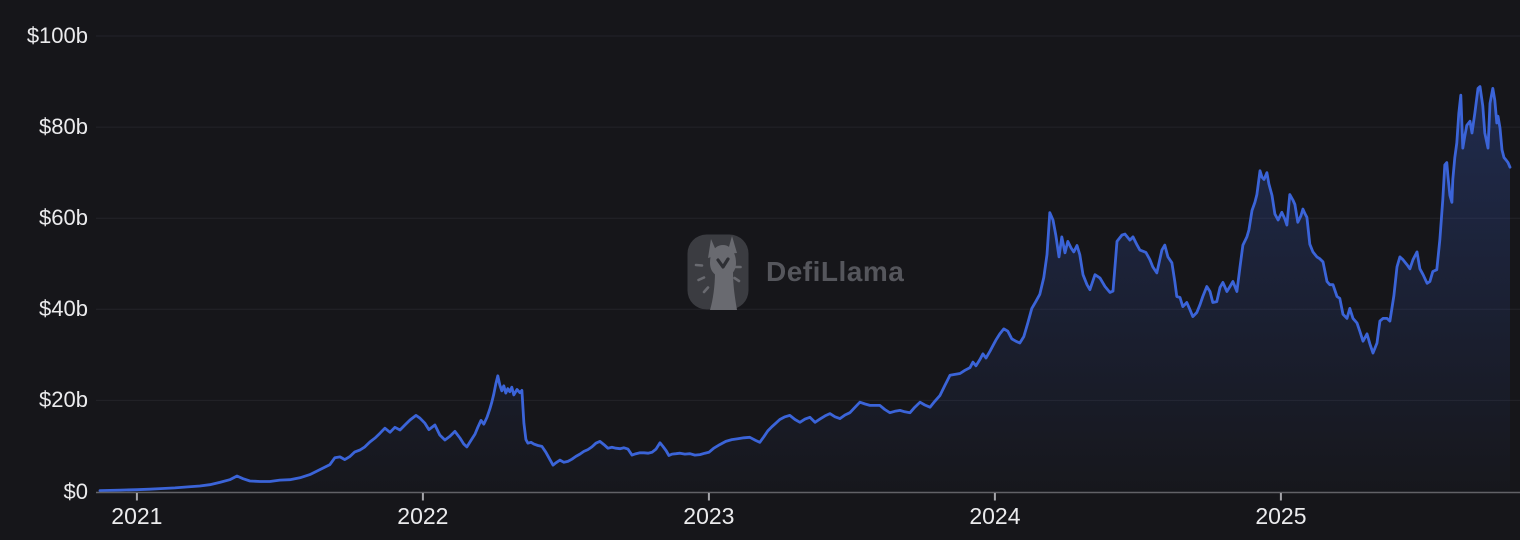 The image size is (1520, 540). Describe the element at coordinates (423, 516) in the screenshot. I see `x-axis-label: 2022` at that location.